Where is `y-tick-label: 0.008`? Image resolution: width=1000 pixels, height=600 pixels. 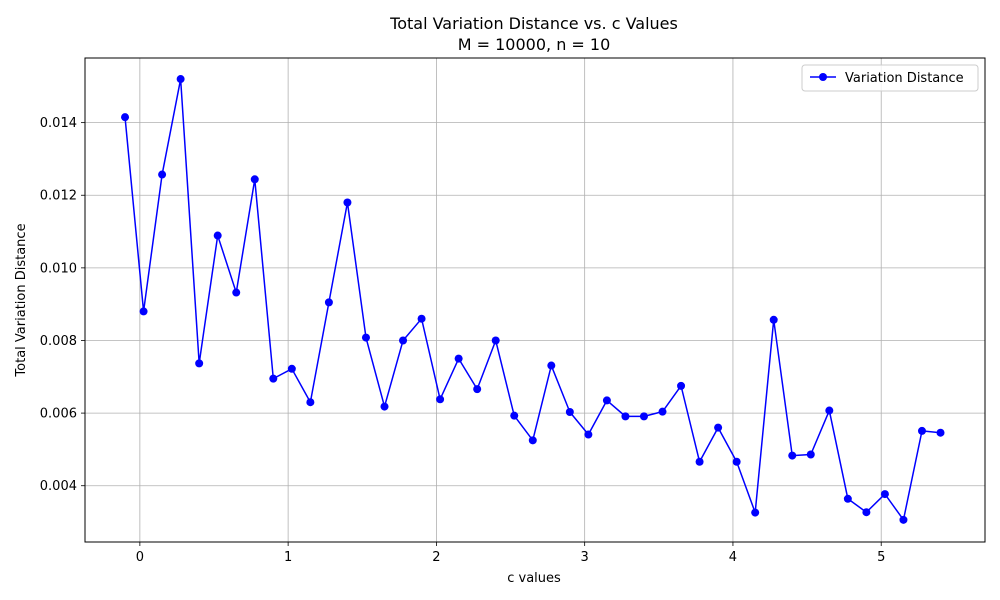 y-tick-label: 0.008 is located at coordinates (58, 341).